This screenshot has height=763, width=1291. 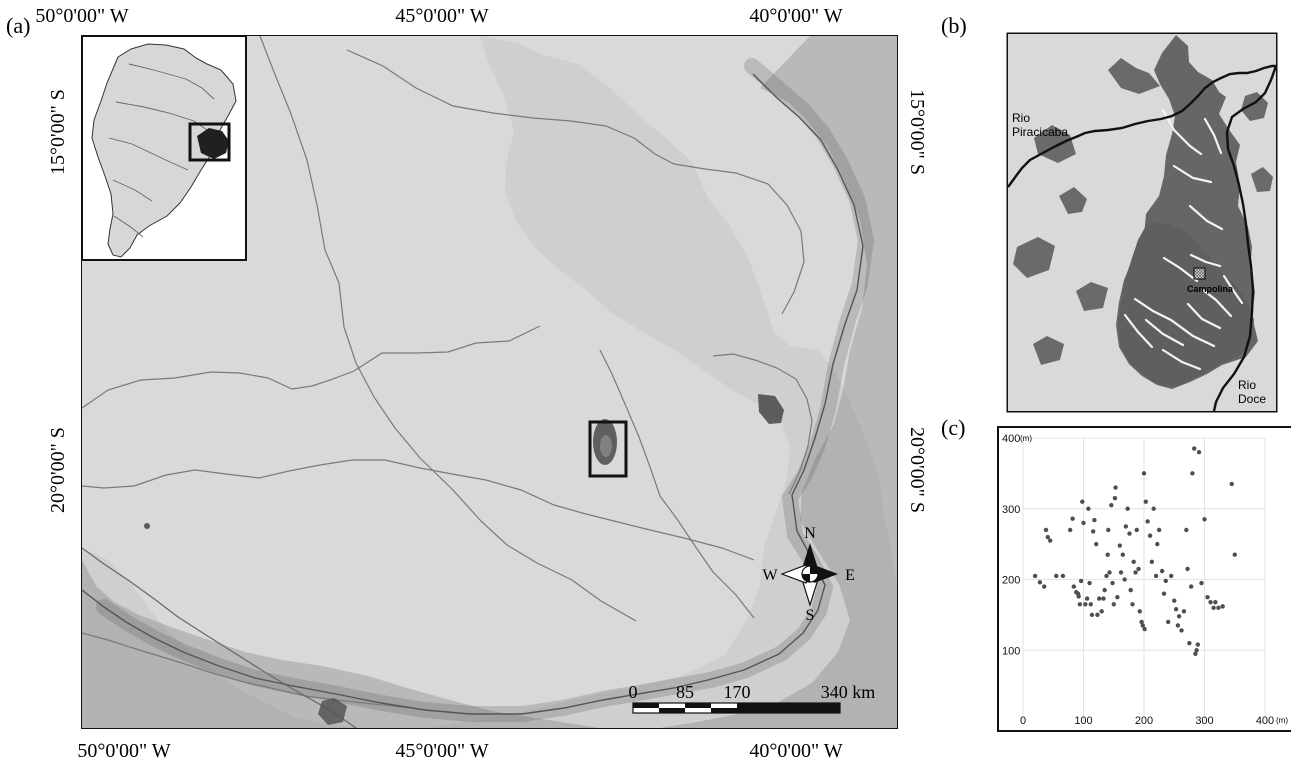 What do you see at coordinates (123, 751) in the screenshot?
I see `main-map-bottom-label: 50°0'00" W` at bounding box center [123, 751].